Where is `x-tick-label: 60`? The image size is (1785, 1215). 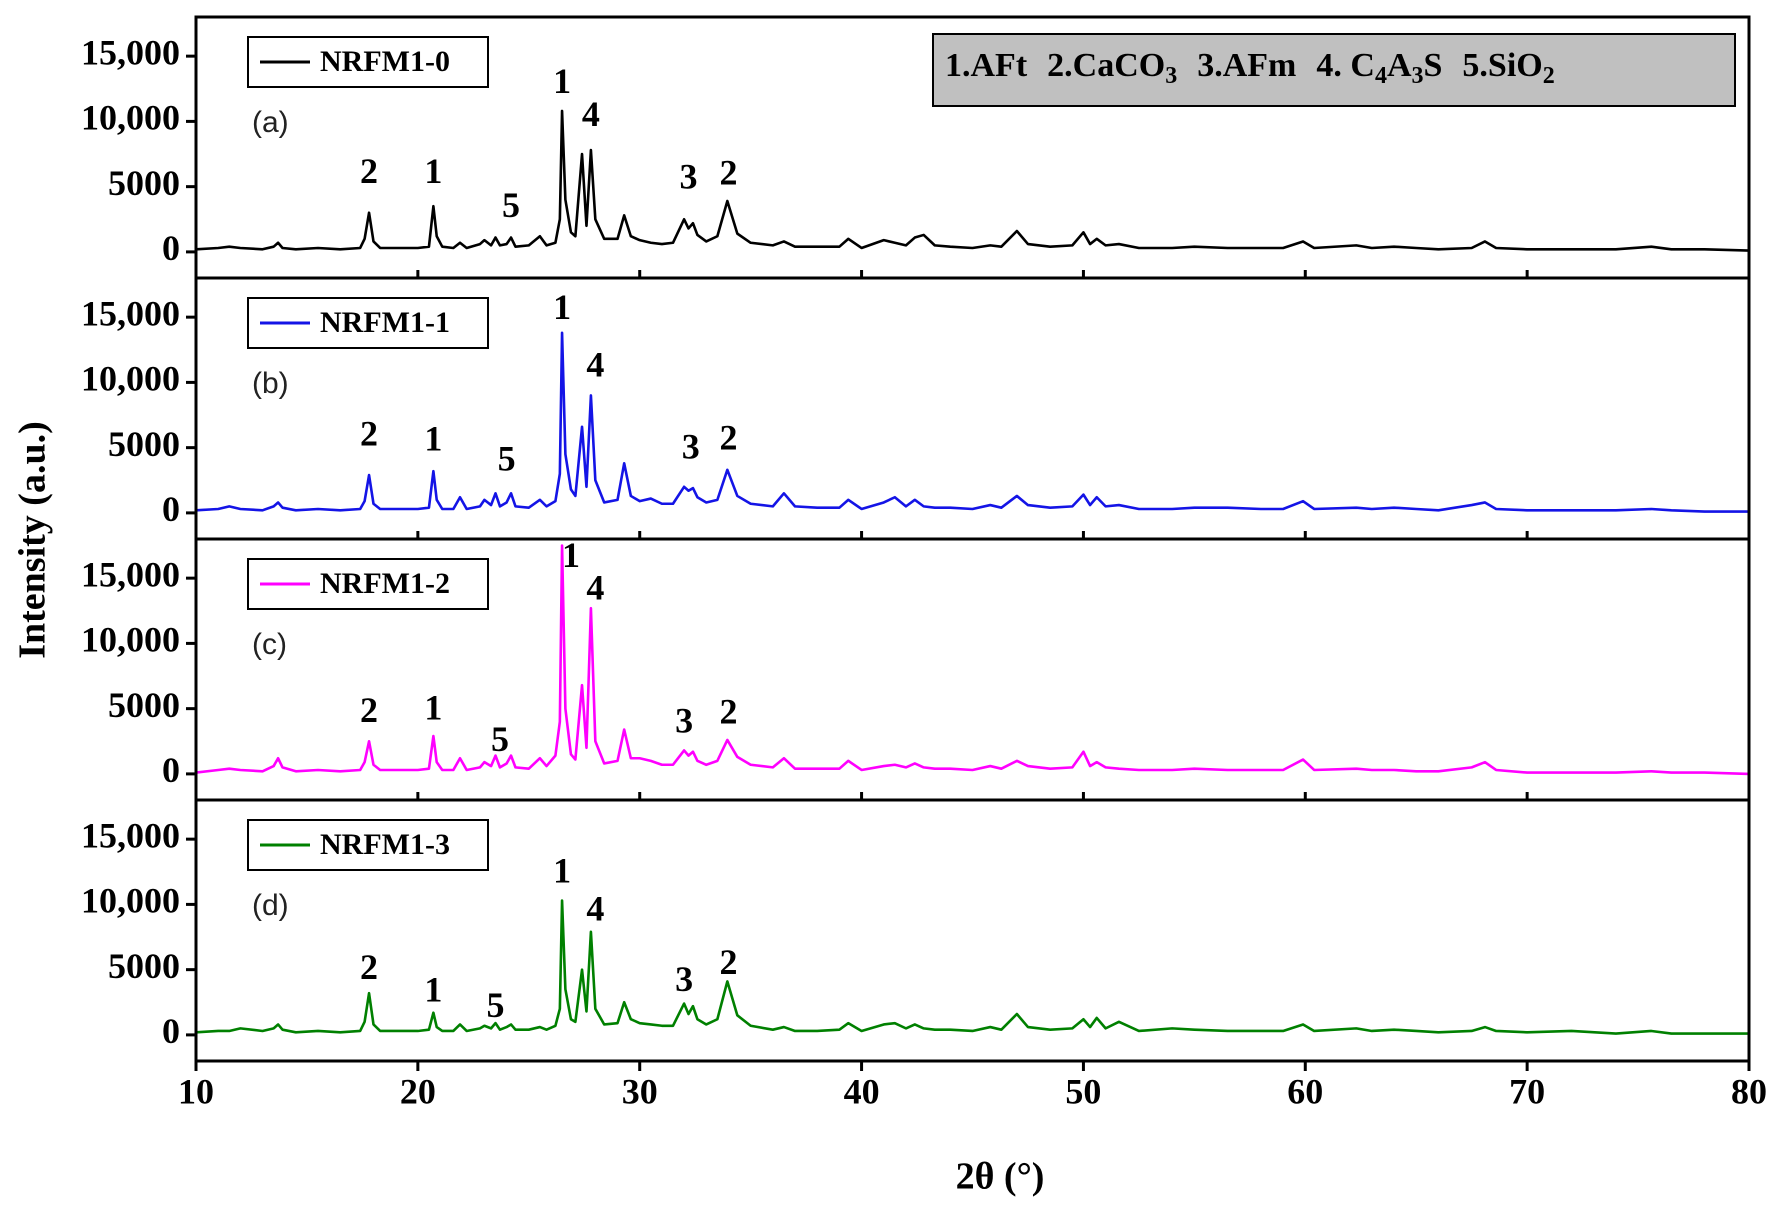
x-tick-label: 60 is located at coordinates (1305, 1091).